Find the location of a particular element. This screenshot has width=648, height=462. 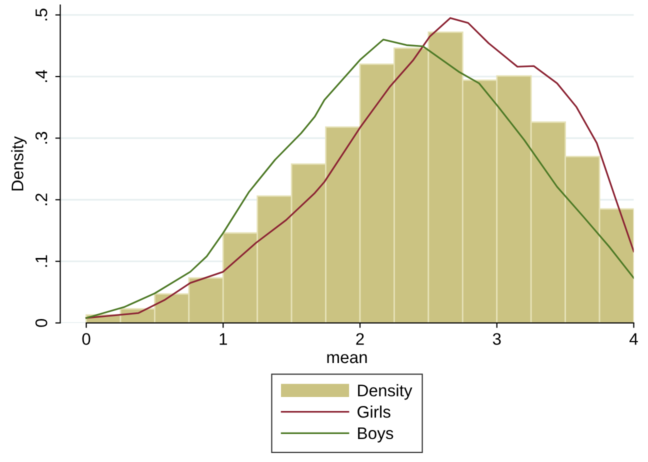

y-tick-label: .5 is located at coordinates (42, 14).